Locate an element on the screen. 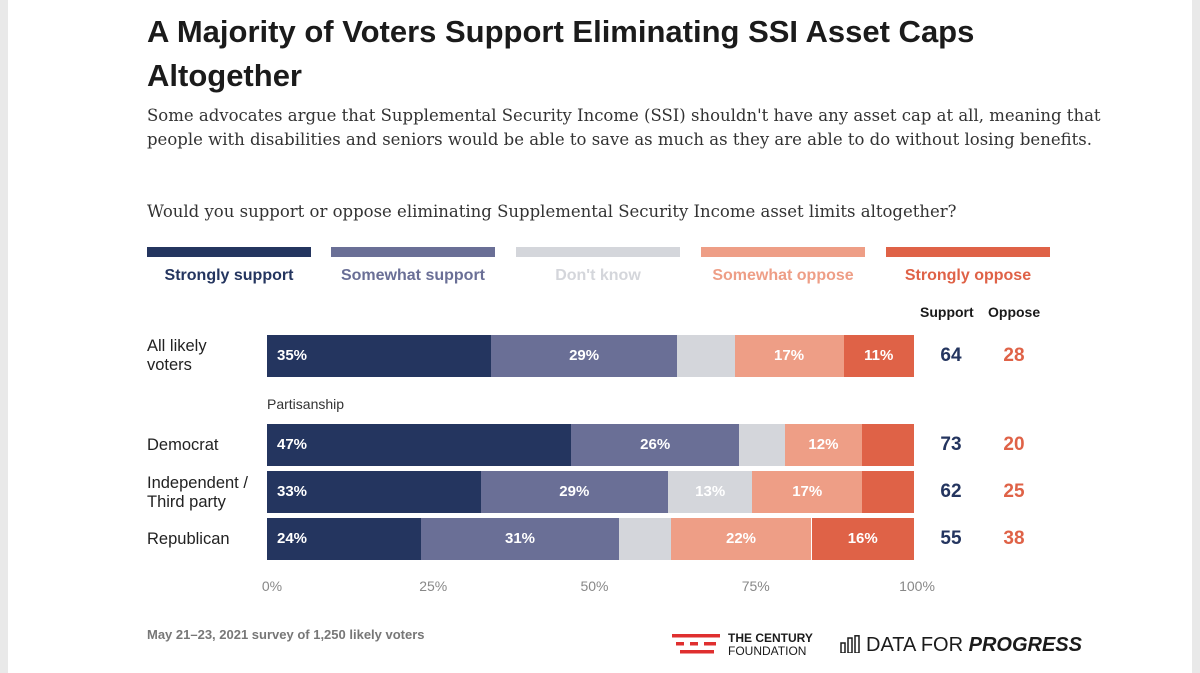 This screenshot has height=673, width=1200. legend-item-0: Strongly support is located at coordinates (229, 266).